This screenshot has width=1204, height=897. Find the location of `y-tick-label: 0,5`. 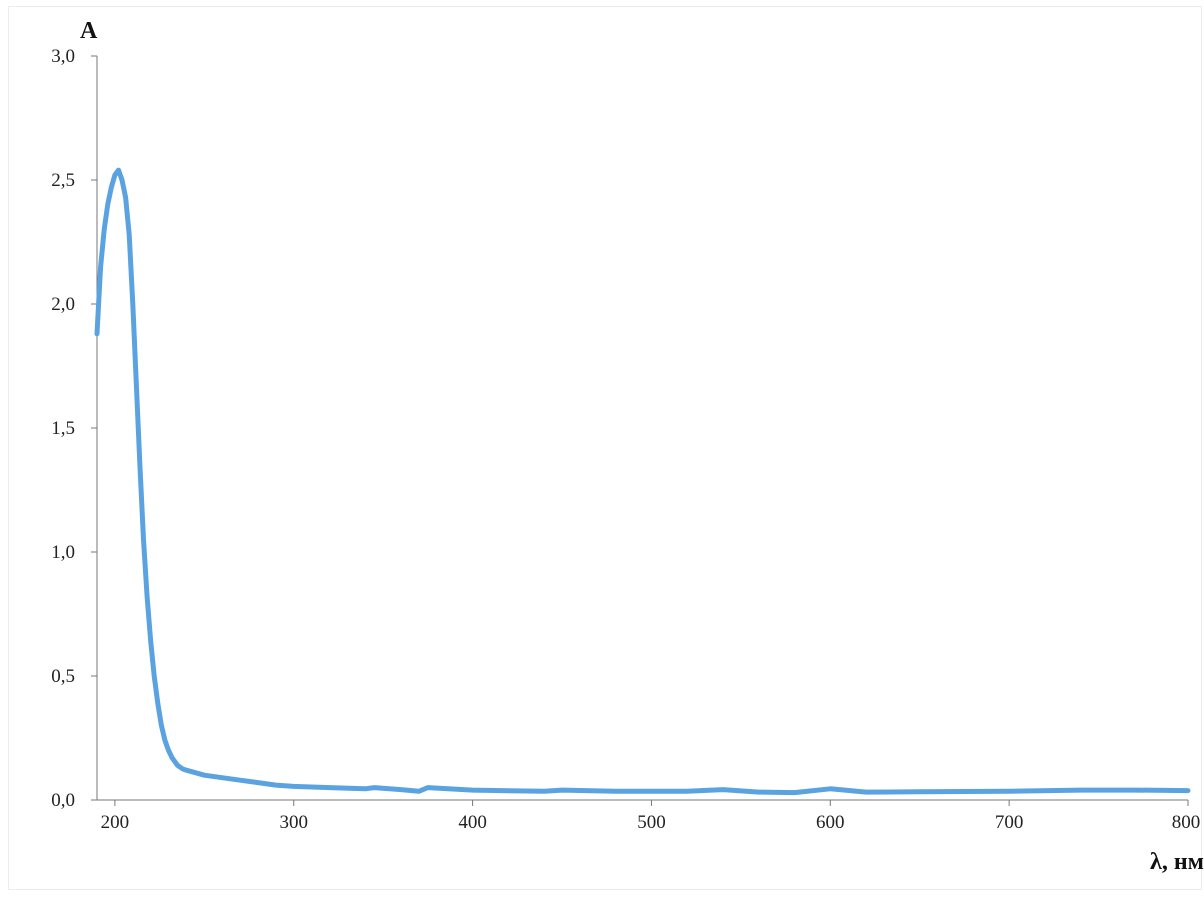

y-tick-label: 0,5 is located at coordinates (63, 676).